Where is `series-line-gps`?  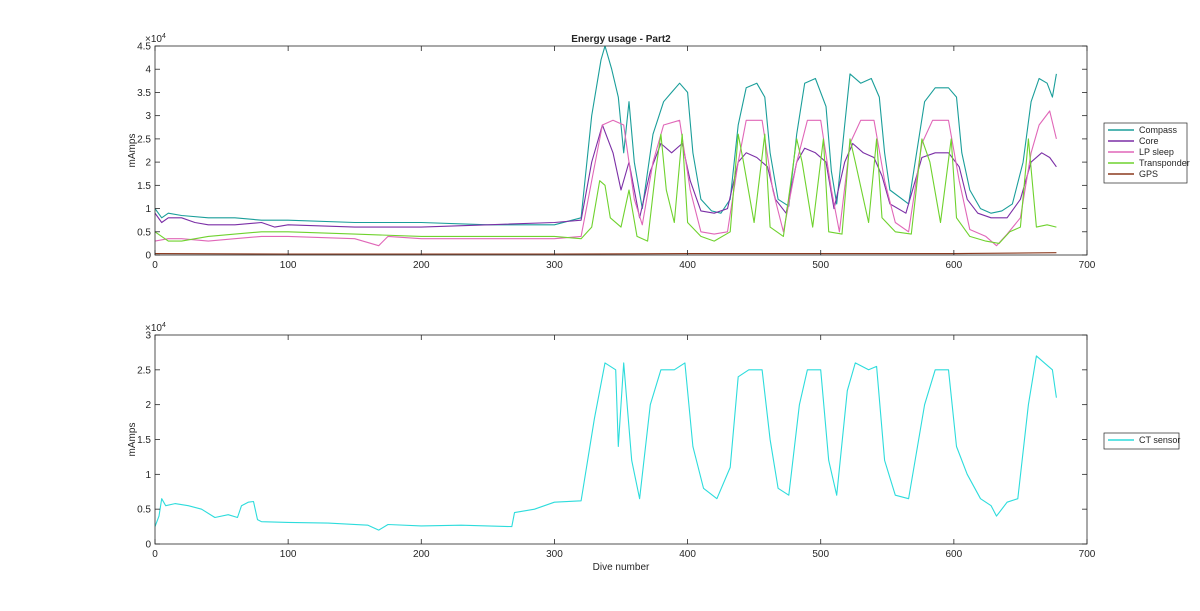 series-line-gps is located at coordinates (606, 253).